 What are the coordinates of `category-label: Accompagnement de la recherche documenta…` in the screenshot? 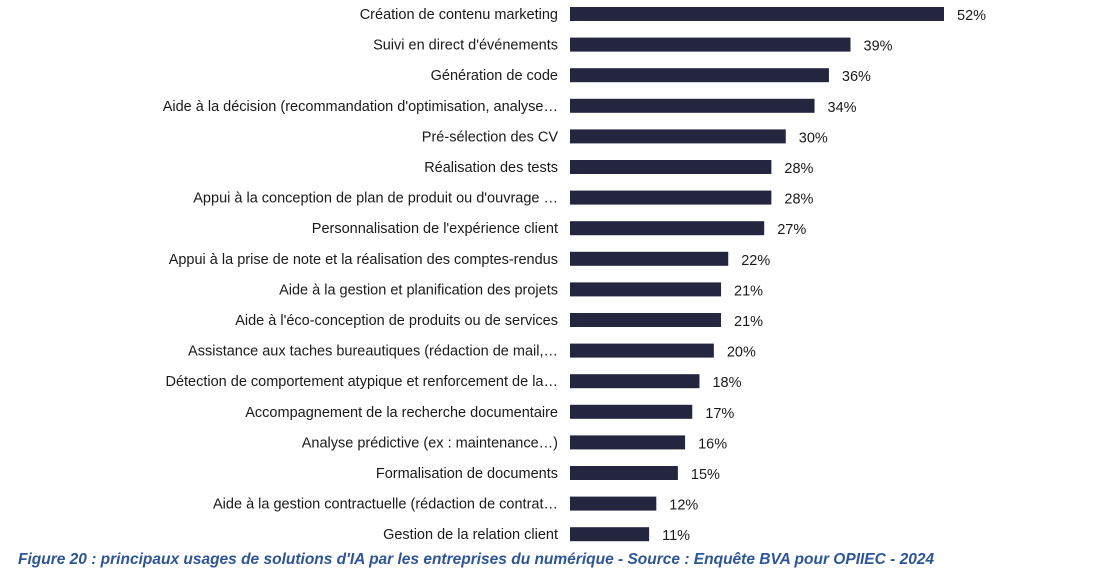 It's located at (401, 413).